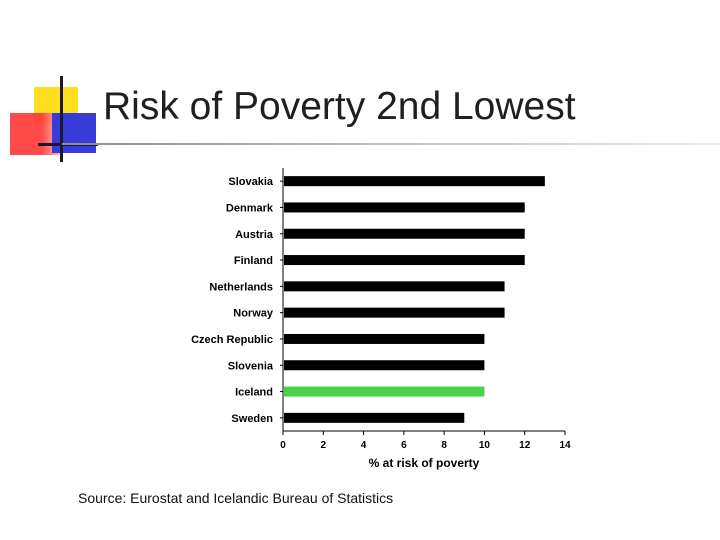 The height and width of the screenshot is (540, 720). Describe the element at coordinates (241, 287) in the screenshot. I see `y-tick-label: Netherlands` at that location.